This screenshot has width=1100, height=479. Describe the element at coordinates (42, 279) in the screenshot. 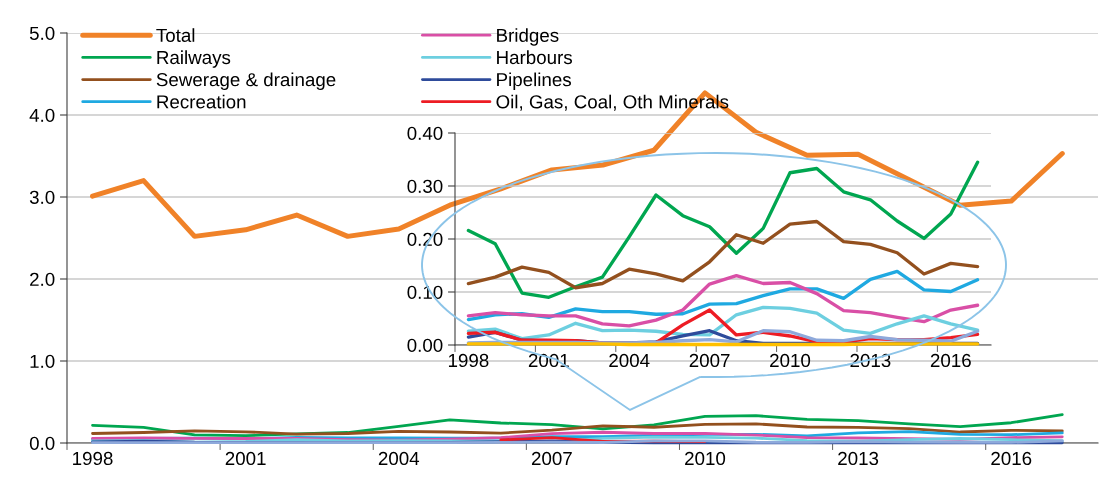

I see `y-tick-label: 2.0` at that location.